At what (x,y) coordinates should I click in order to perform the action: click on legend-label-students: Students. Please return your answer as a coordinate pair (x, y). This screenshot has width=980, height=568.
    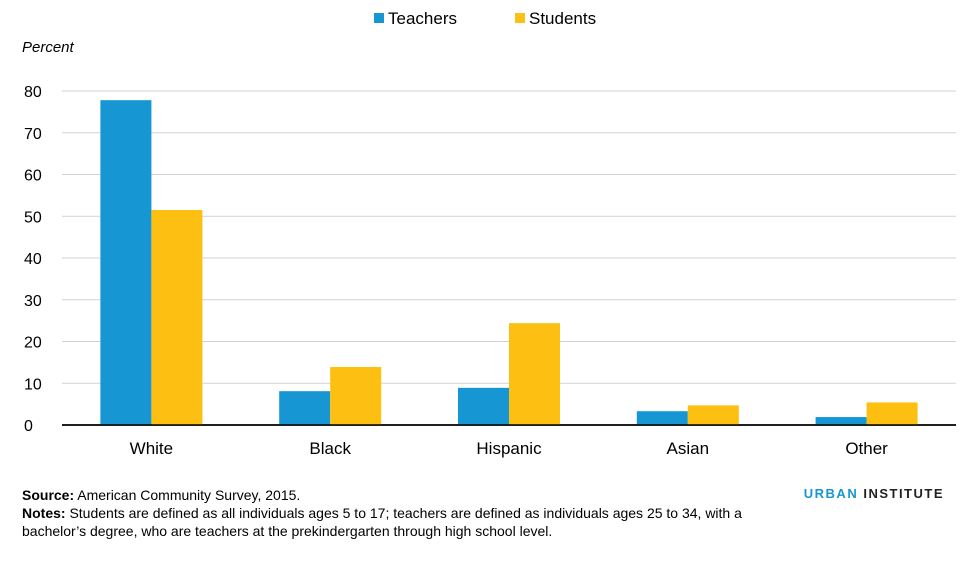
    Looking at the image, I should click on (562, 18).